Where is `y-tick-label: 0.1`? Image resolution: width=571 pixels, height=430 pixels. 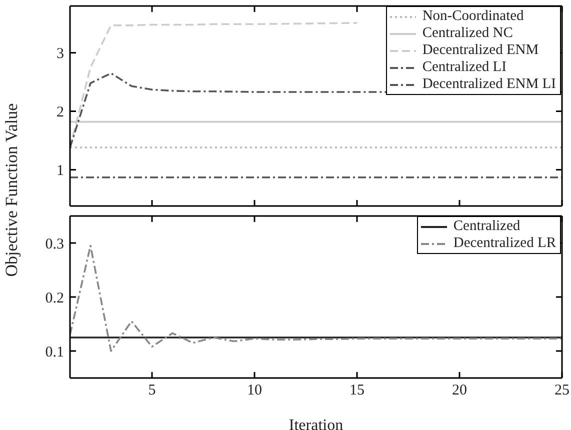 y-tick-label: 0.1 is located at coordinates (54, 352).